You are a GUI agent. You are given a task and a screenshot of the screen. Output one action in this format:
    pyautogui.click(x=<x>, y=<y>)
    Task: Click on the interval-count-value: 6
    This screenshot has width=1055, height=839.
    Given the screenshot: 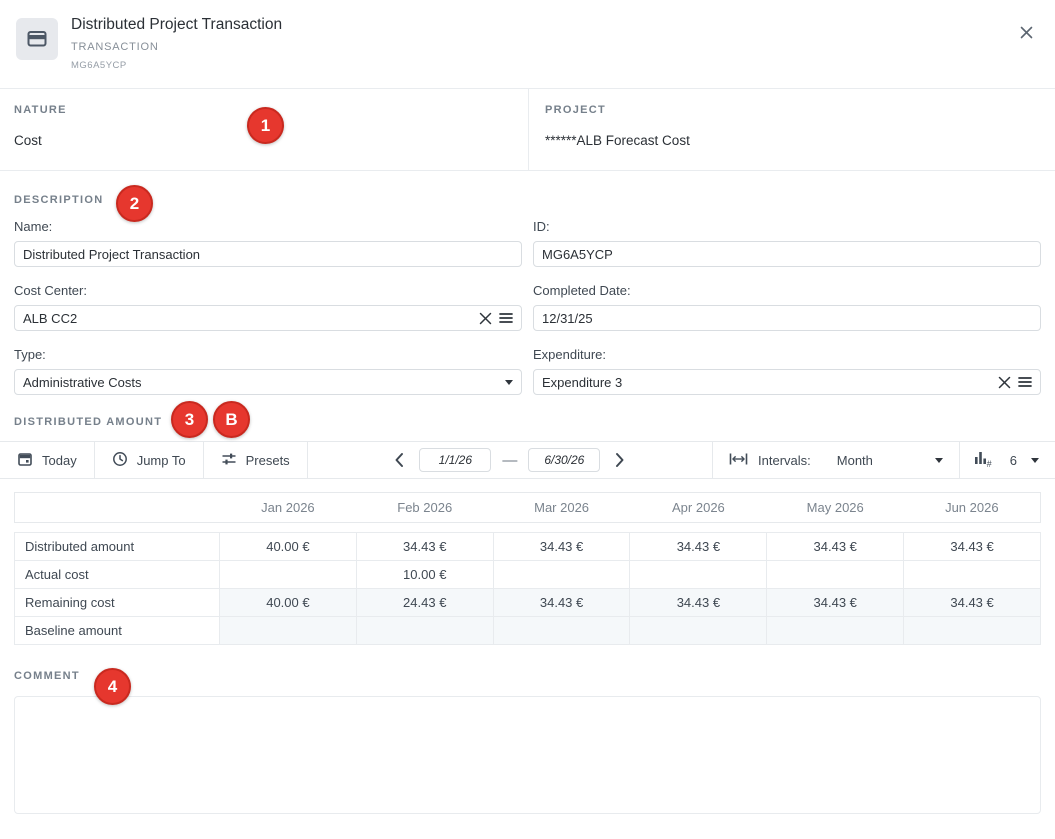 What is the action you would take?
    pyautogui.click(x=1013, y=460)
    